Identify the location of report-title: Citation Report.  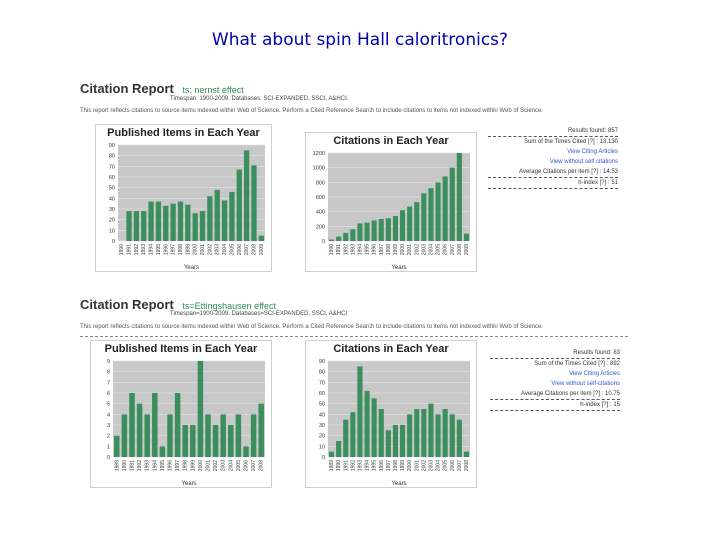
(127, 88).